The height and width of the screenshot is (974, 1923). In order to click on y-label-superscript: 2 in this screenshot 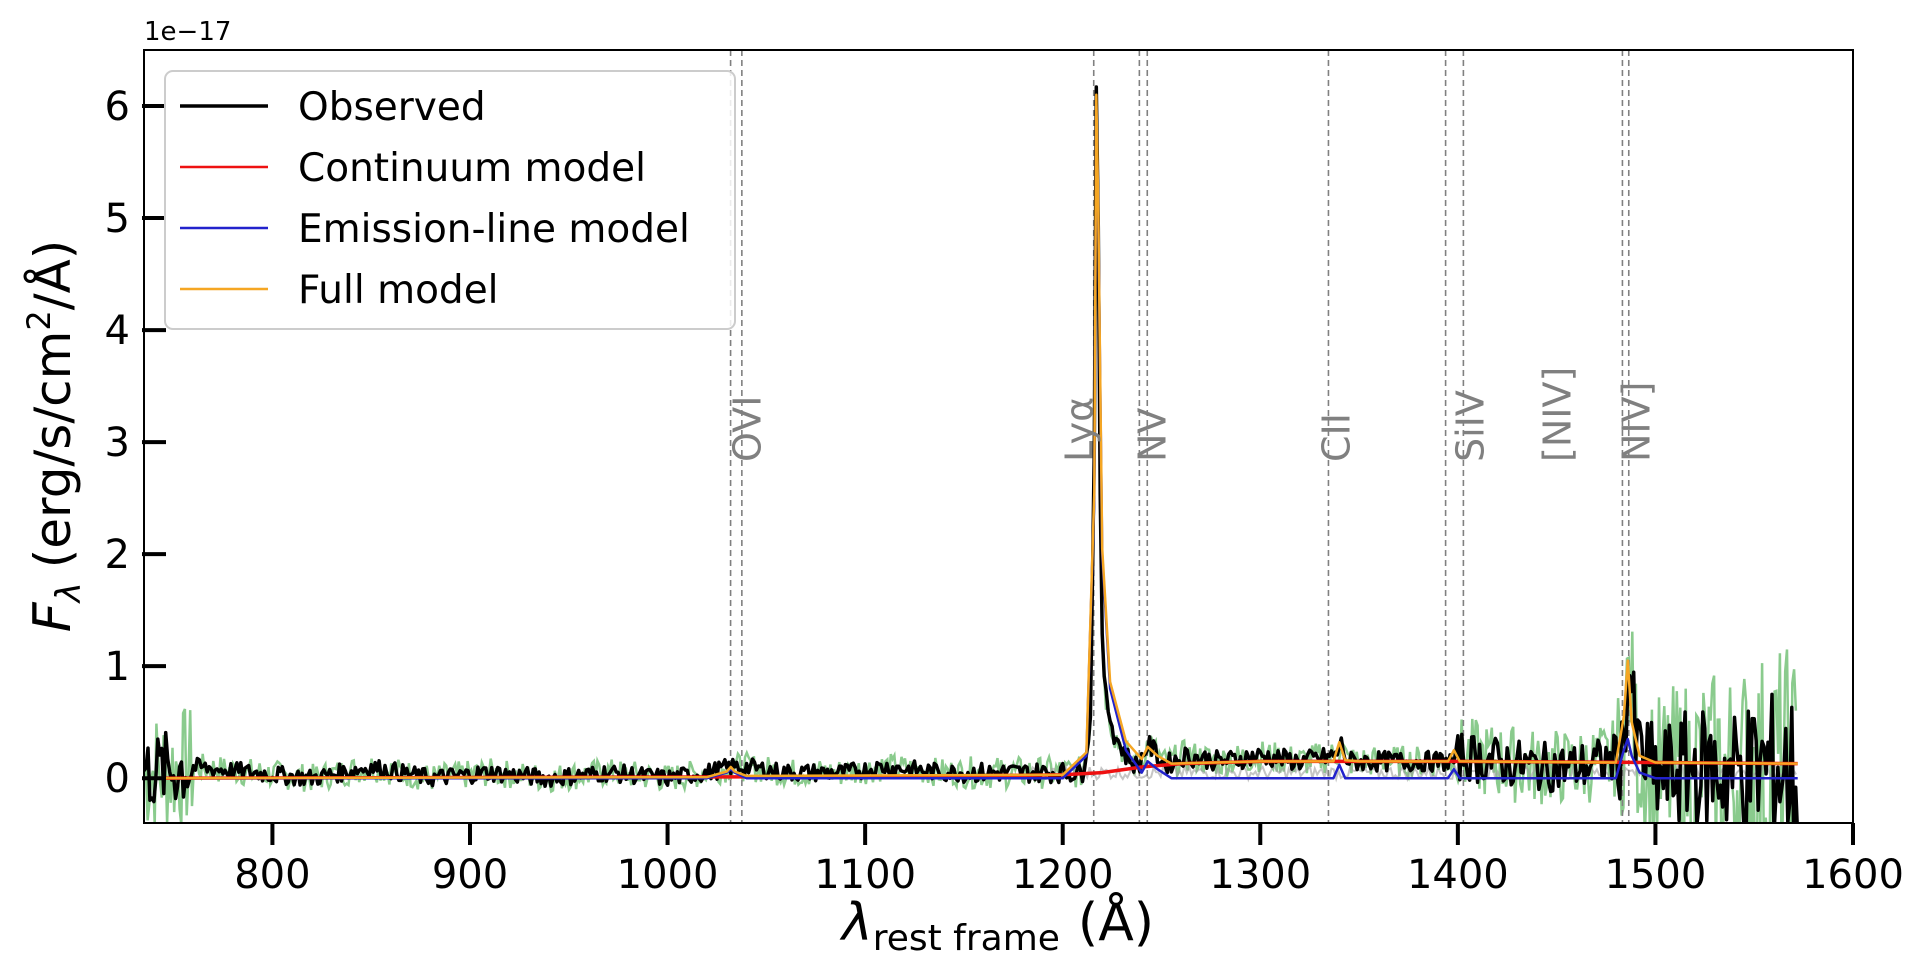, I will do `click(39, 320)`.